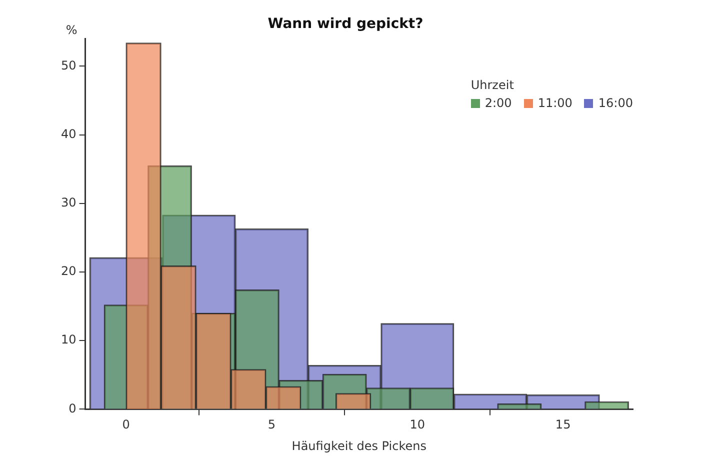 The height and width of the screenshot is (476, 701). I want to click on y-tick-label: 40, so click(68, 133).